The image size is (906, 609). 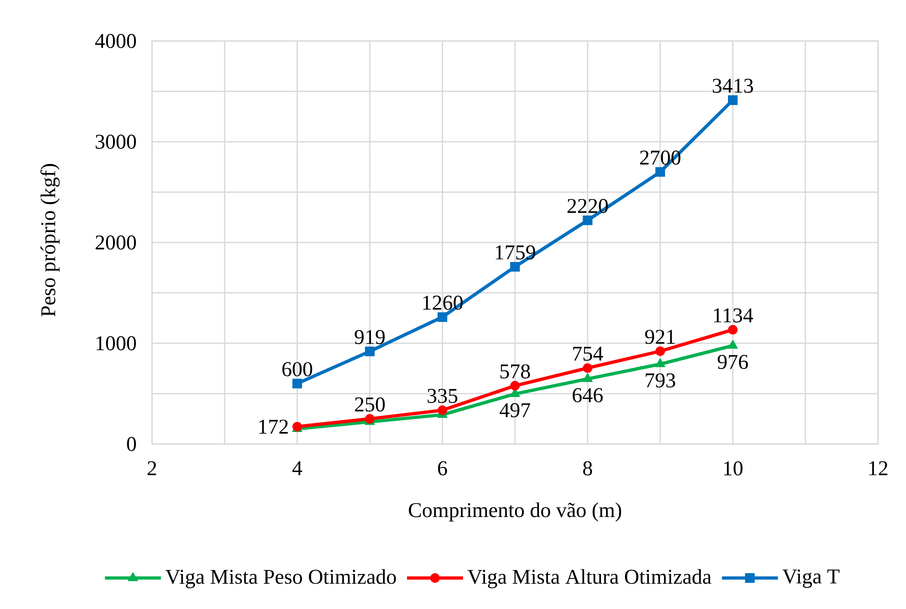 What do you see at coordinates (115, 41) in the screenshot?
I see `y-tick-label: 4000` at bounding box center [115, 41].